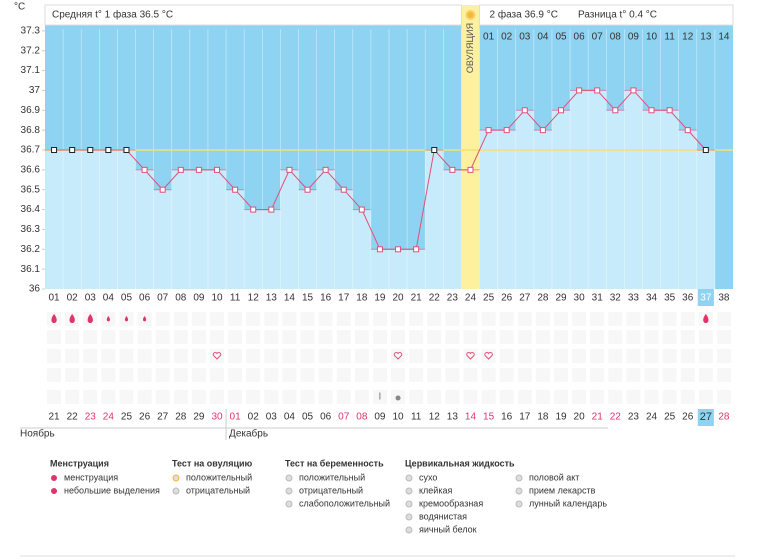  I want to click on x-tick-label: 17, so click(344, 298).